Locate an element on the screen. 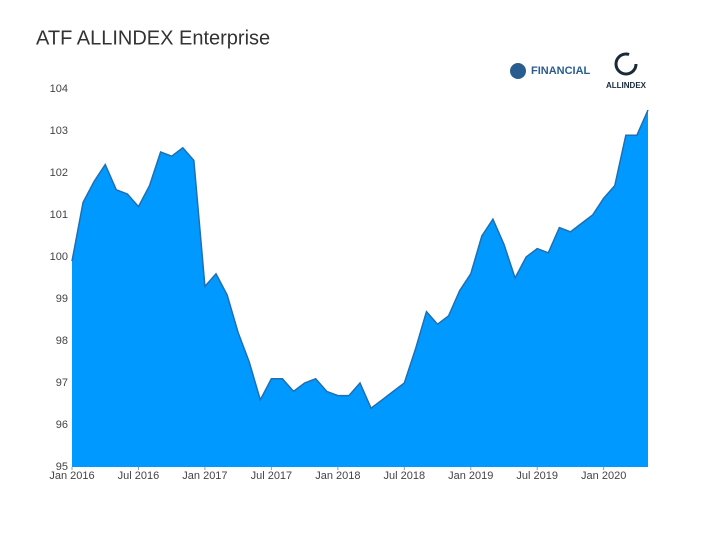  logo-financial: FINANCIAL is located at coordinates (550, 71).